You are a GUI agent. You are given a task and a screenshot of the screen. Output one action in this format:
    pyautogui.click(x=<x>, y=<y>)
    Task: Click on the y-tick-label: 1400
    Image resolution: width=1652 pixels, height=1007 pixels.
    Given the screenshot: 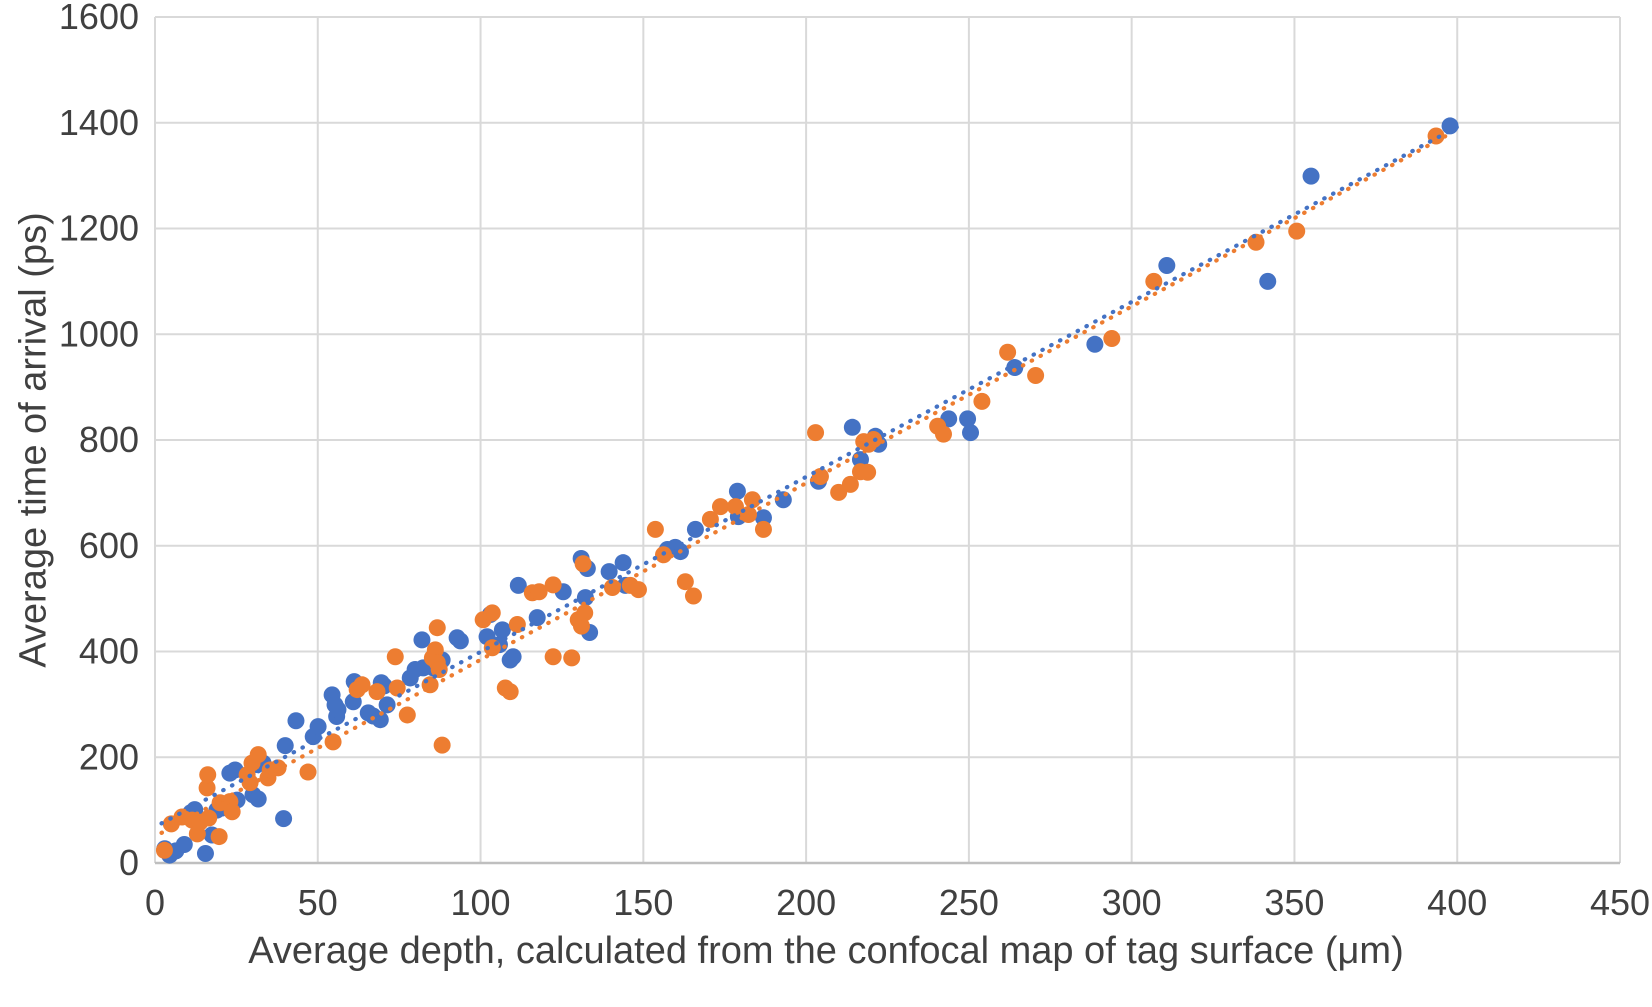 What is the action you would take?
    pyautogui.click(x=99, y=122)
    